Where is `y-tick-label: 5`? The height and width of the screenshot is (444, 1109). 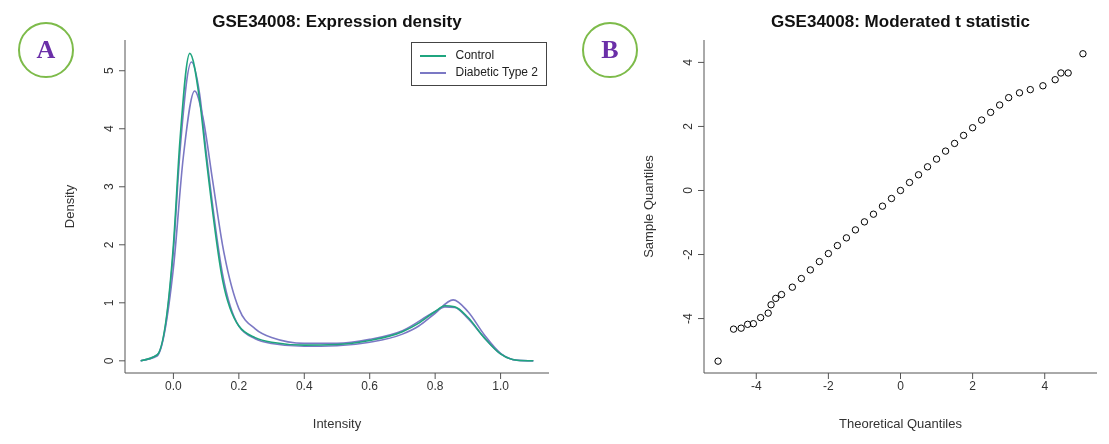 y-tick-label: 5 is located at coordinates (109, 71).